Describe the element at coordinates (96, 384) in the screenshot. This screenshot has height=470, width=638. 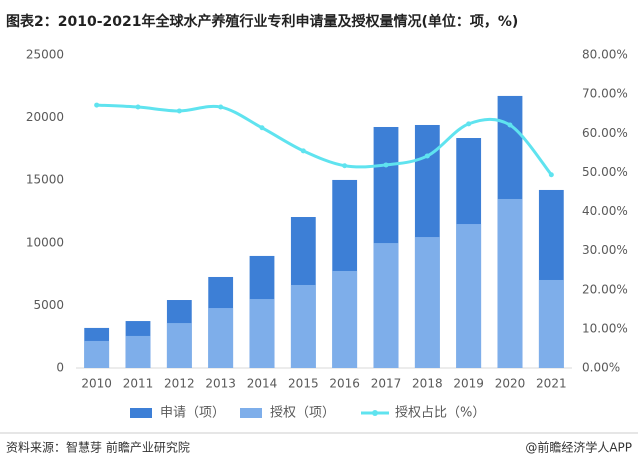
I see `x-tick-label: 2010` at that location.